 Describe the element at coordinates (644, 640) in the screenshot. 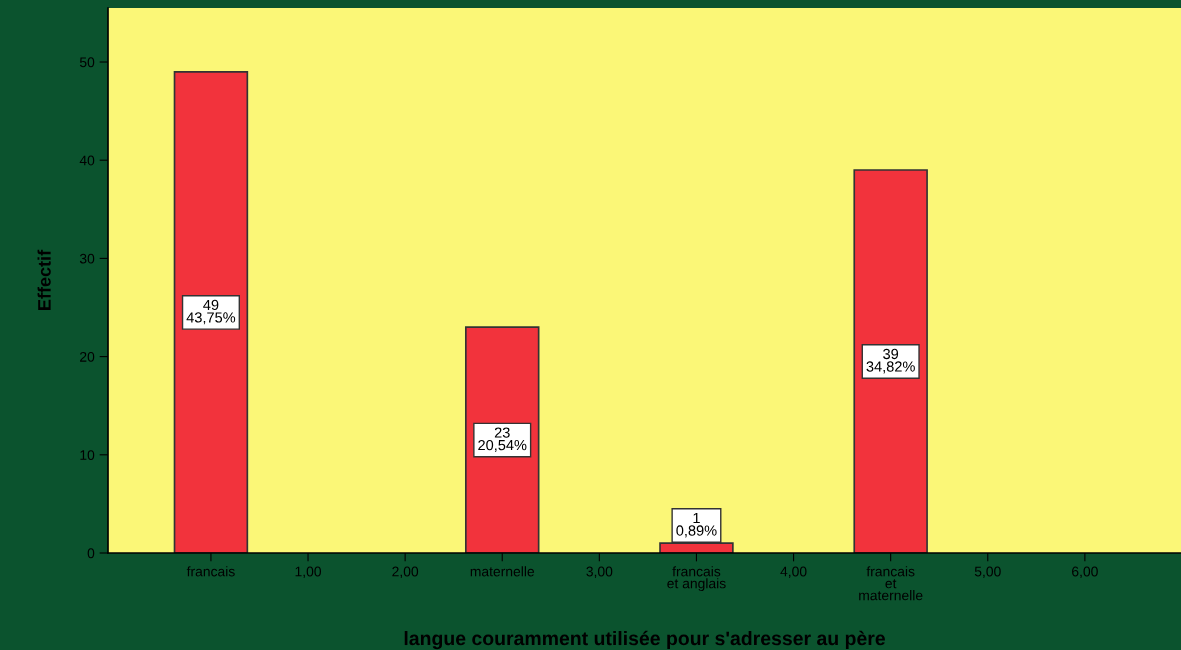

I see `x-axis-title: langue couramment utilisée pour s'adresser au père` at that location.